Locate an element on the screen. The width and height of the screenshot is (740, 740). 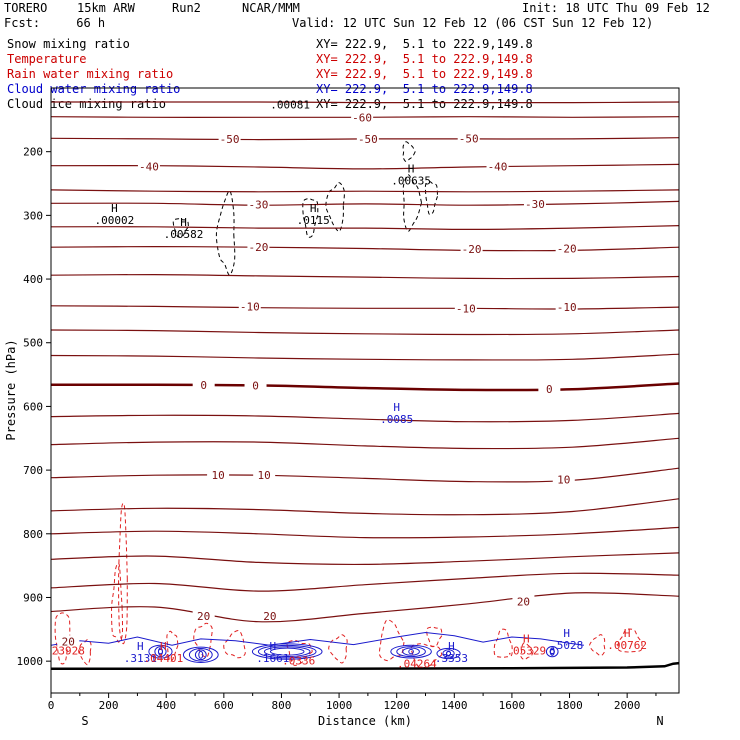
maximum-value: .04264 is located at coordinates (417, 664).